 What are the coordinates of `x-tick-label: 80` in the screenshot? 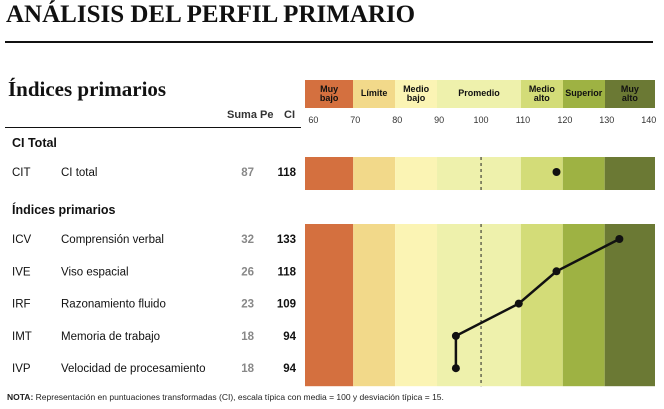 It's located at (397, 120).